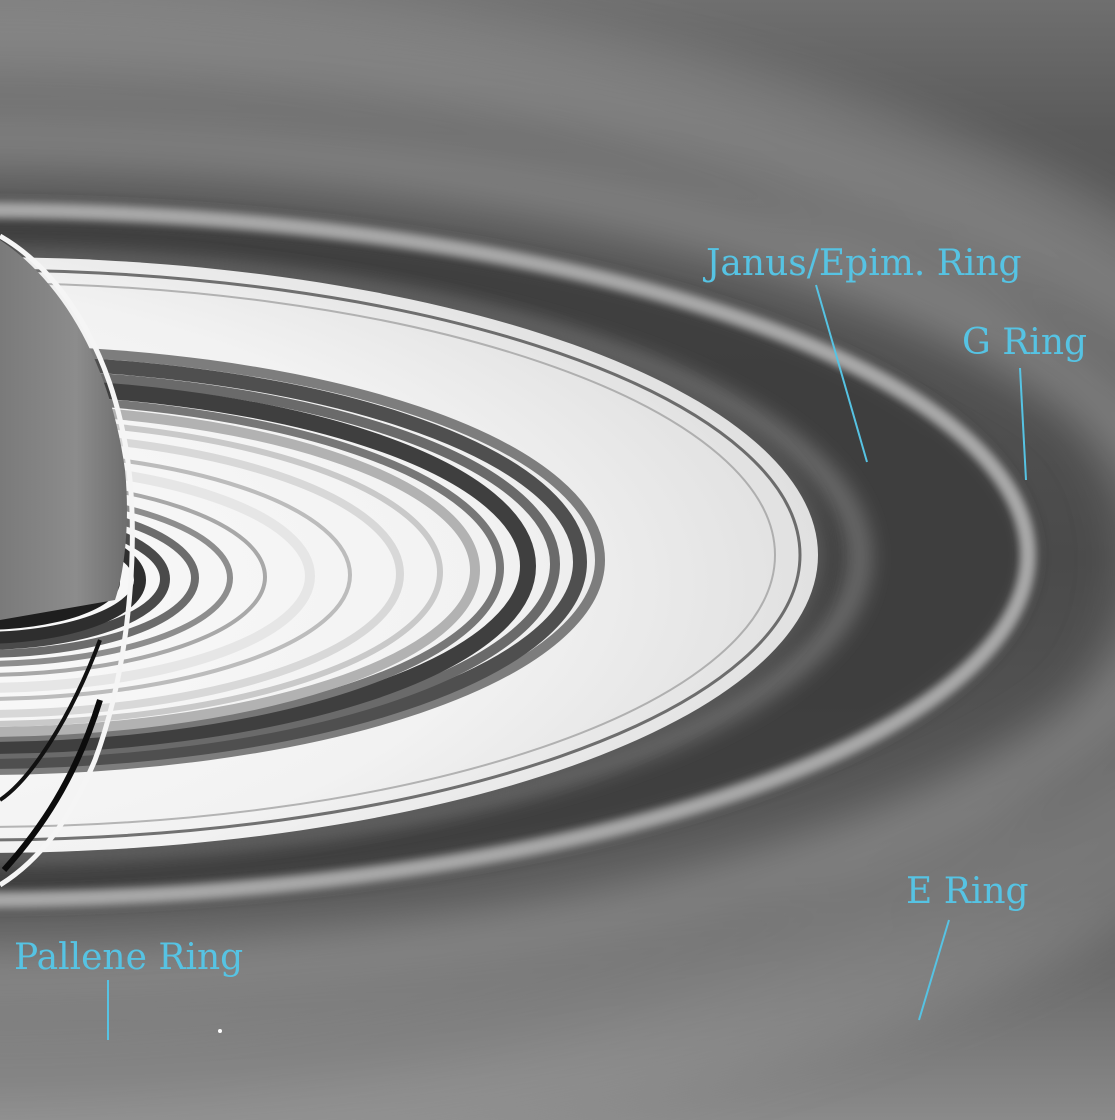 This screenshot has width=1115, height=1120. I want to click on janus-epimetheus-ring-label: Janus/Epim. Ring, so click(864, 264).